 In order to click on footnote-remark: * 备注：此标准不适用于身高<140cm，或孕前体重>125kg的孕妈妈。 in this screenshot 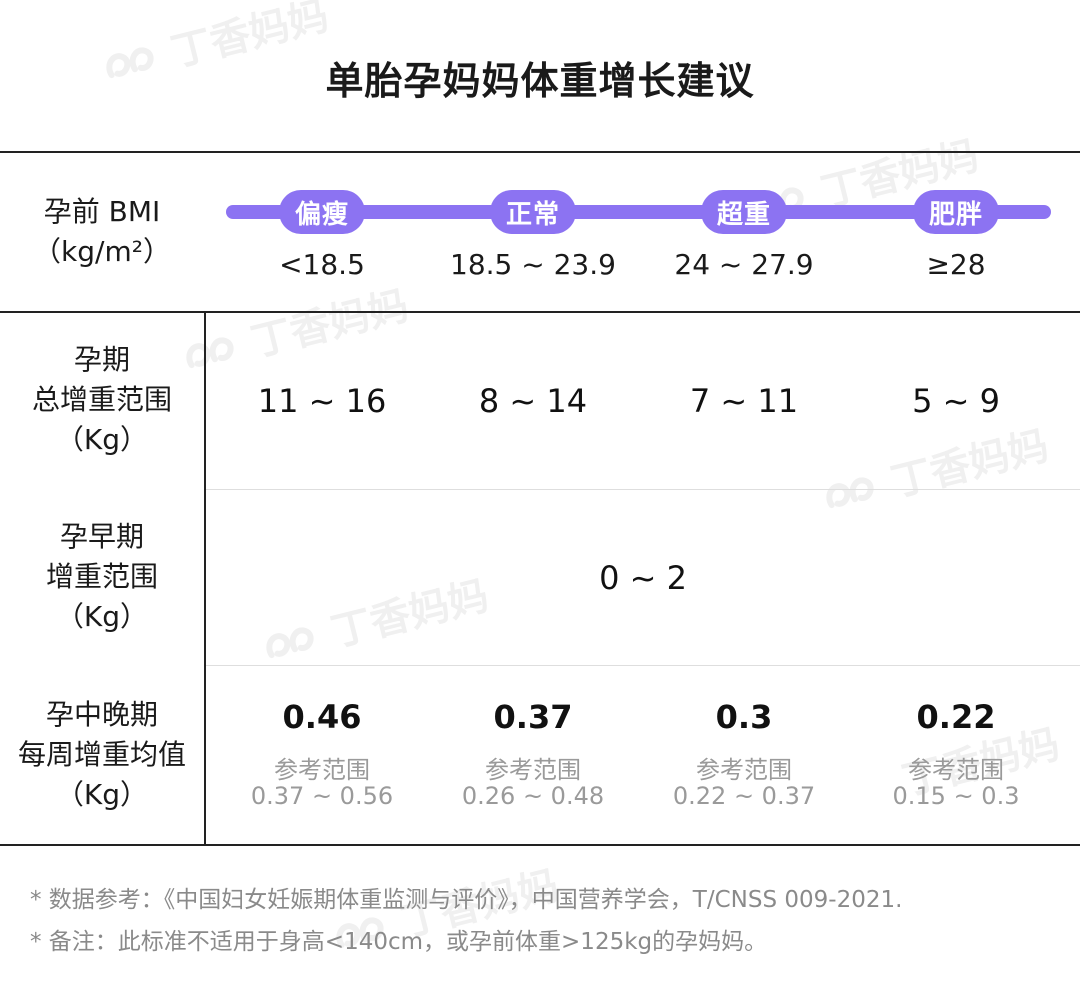, I will do `click(399, 942)`.